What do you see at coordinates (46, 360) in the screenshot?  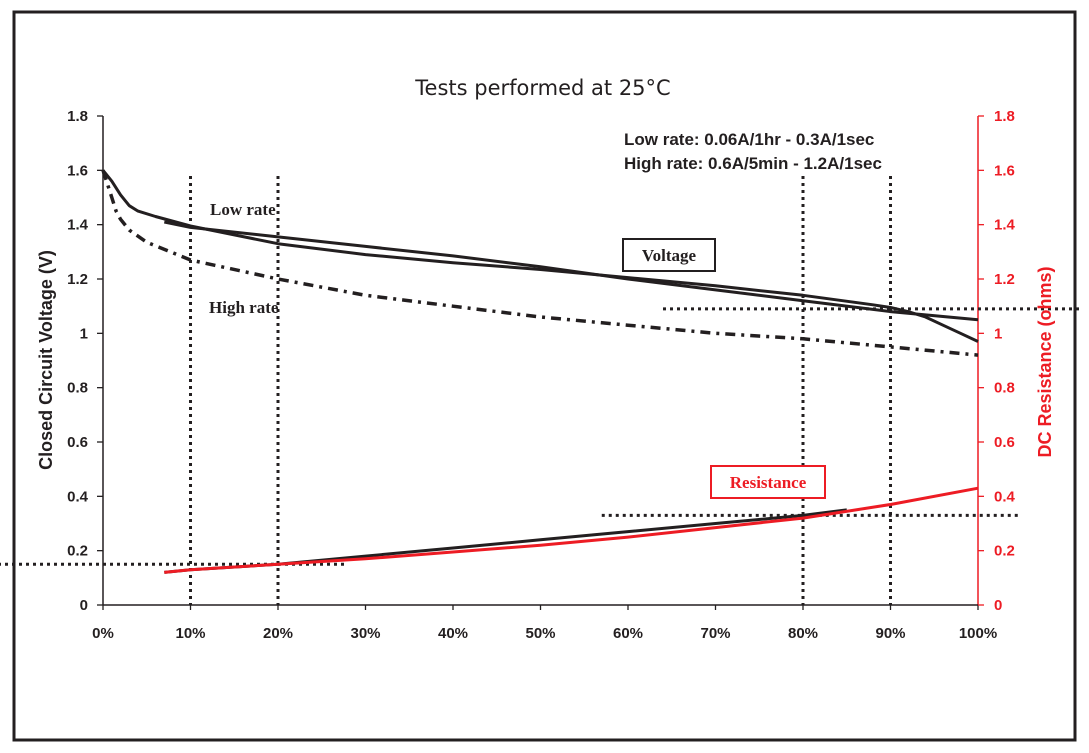 I see `y-axis-label-left: Closed Circuit Voltage (V)` at bounding box center [46, 360].